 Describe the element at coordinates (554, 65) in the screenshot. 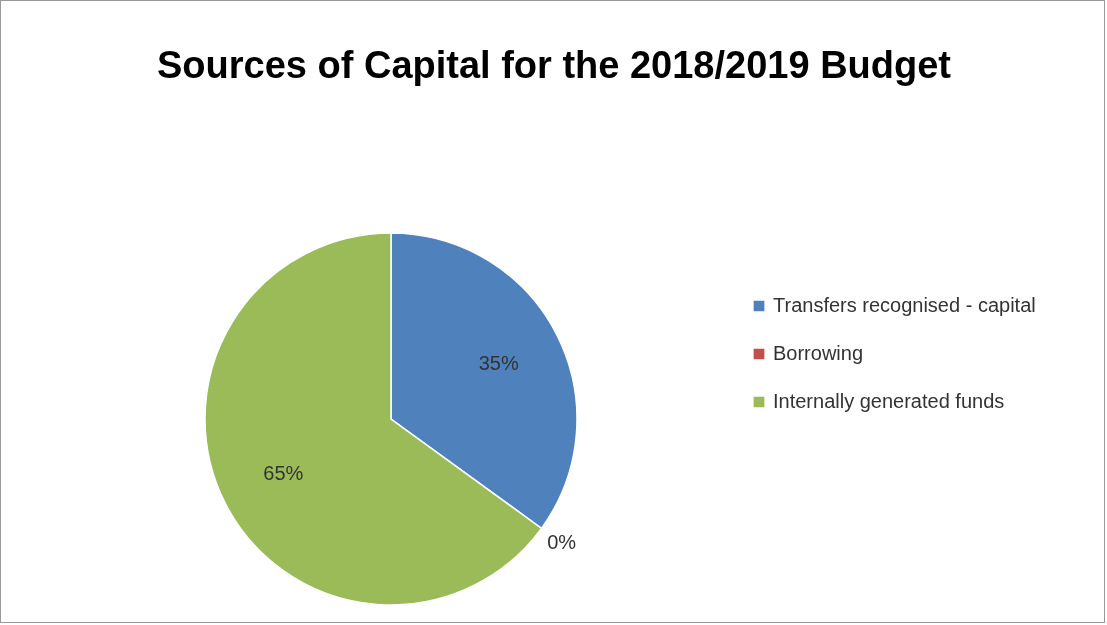

I see `chart-title: Sources of Capital for the 2018/2019 Budget` at that location.